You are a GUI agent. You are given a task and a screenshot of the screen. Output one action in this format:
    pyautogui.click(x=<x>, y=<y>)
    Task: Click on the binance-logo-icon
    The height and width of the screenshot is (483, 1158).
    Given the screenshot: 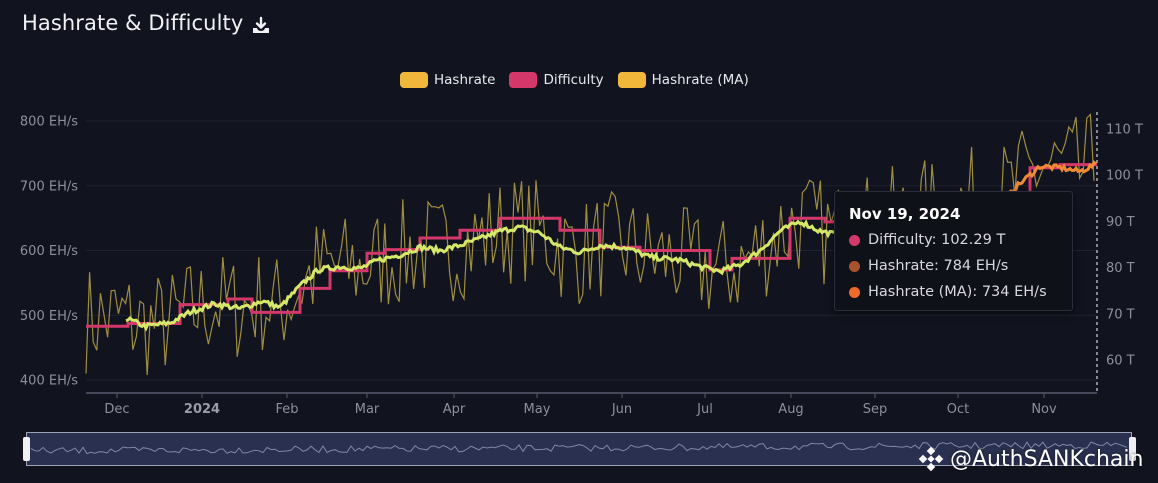 What is the action you would take?
    pyautogui.click(x=931, y=459)
    